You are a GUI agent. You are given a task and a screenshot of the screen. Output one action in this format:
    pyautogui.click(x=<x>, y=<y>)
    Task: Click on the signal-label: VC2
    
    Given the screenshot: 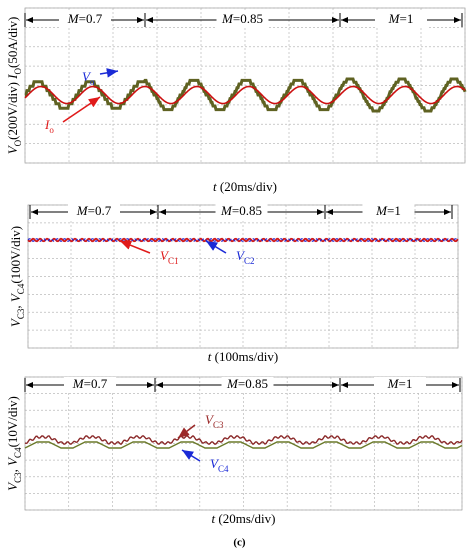 What is the action you would take?
    pyautogui.click(x=245, y=257)
    